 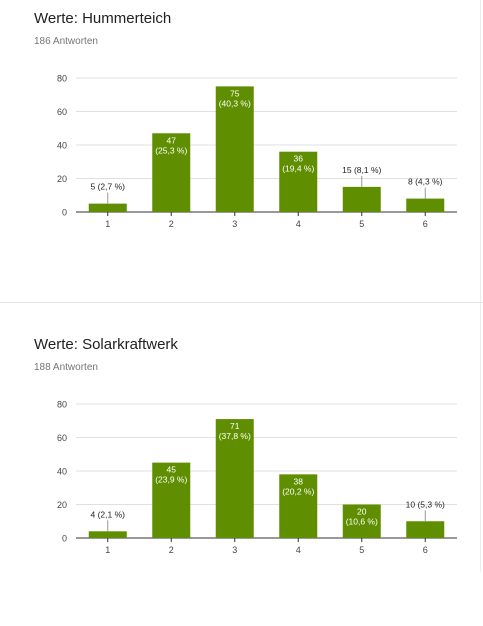 What do you see at coordinates (235, 103) in the screenshot?
I see `data-label: (40,3 %)` at bounding box center [235, 103].